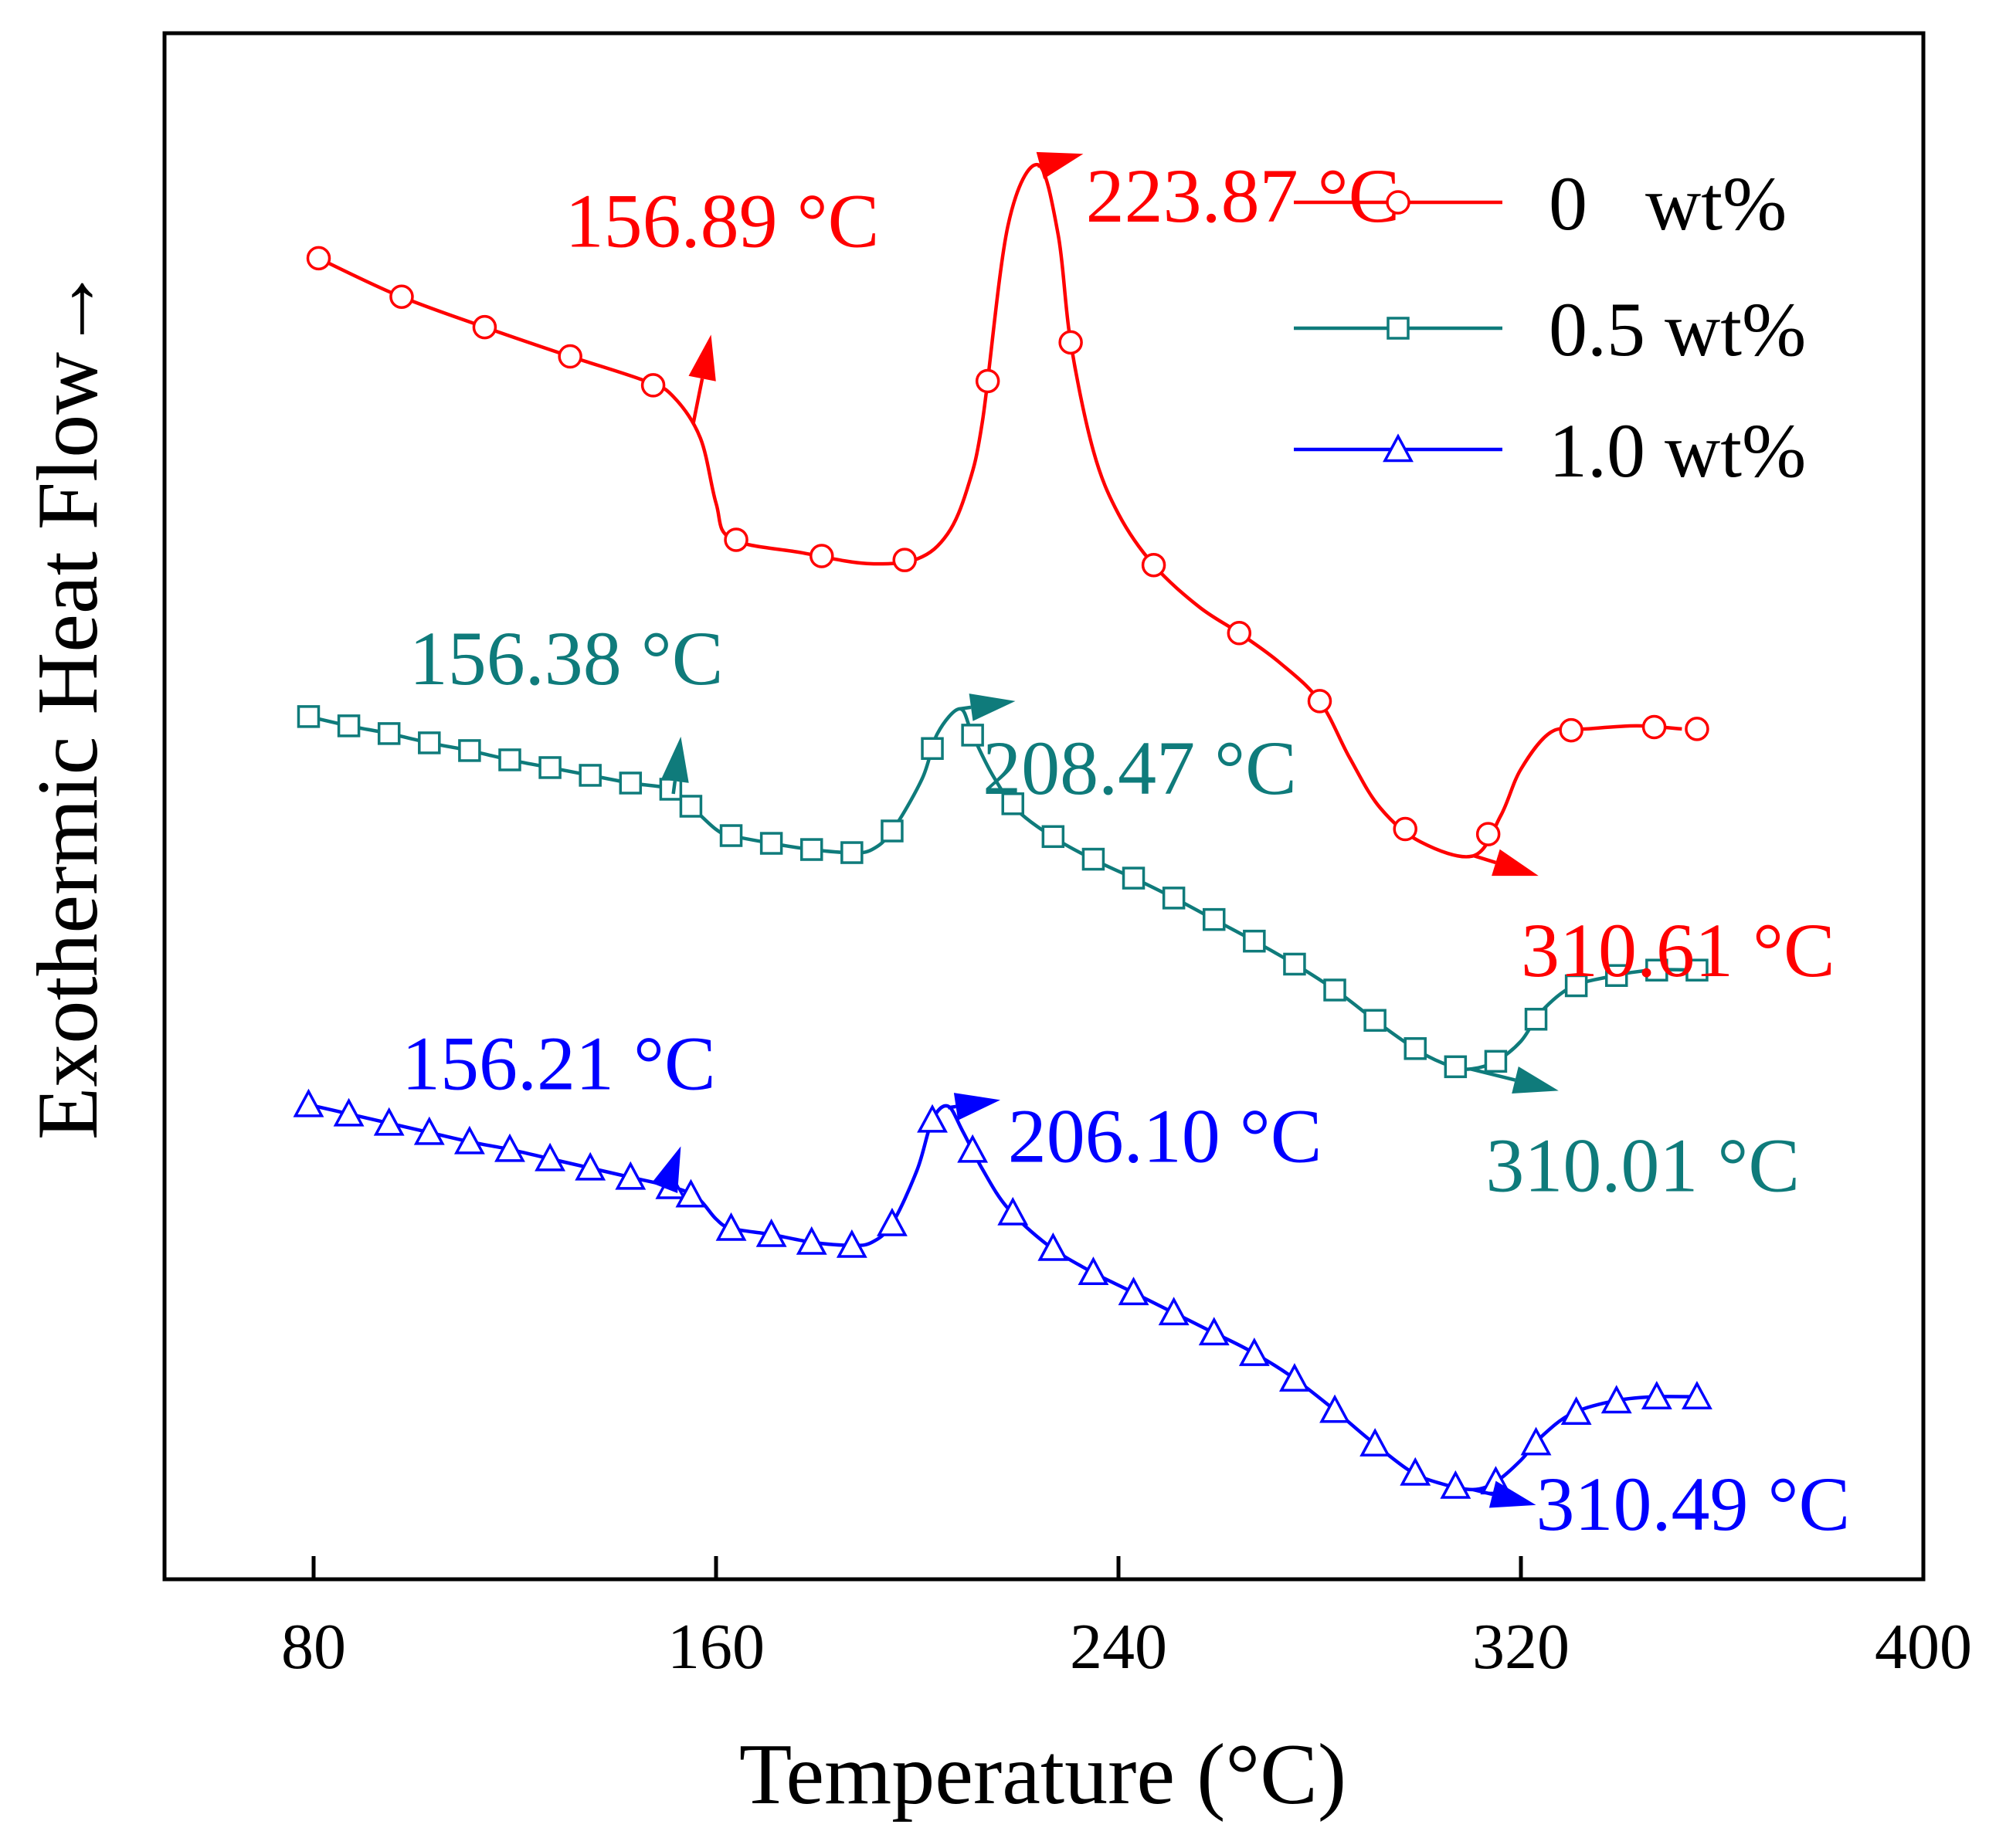 This screenshot has width=2006, height=1848. I want to click on annotation-label: 208.47 °C, so click(1140, 768).